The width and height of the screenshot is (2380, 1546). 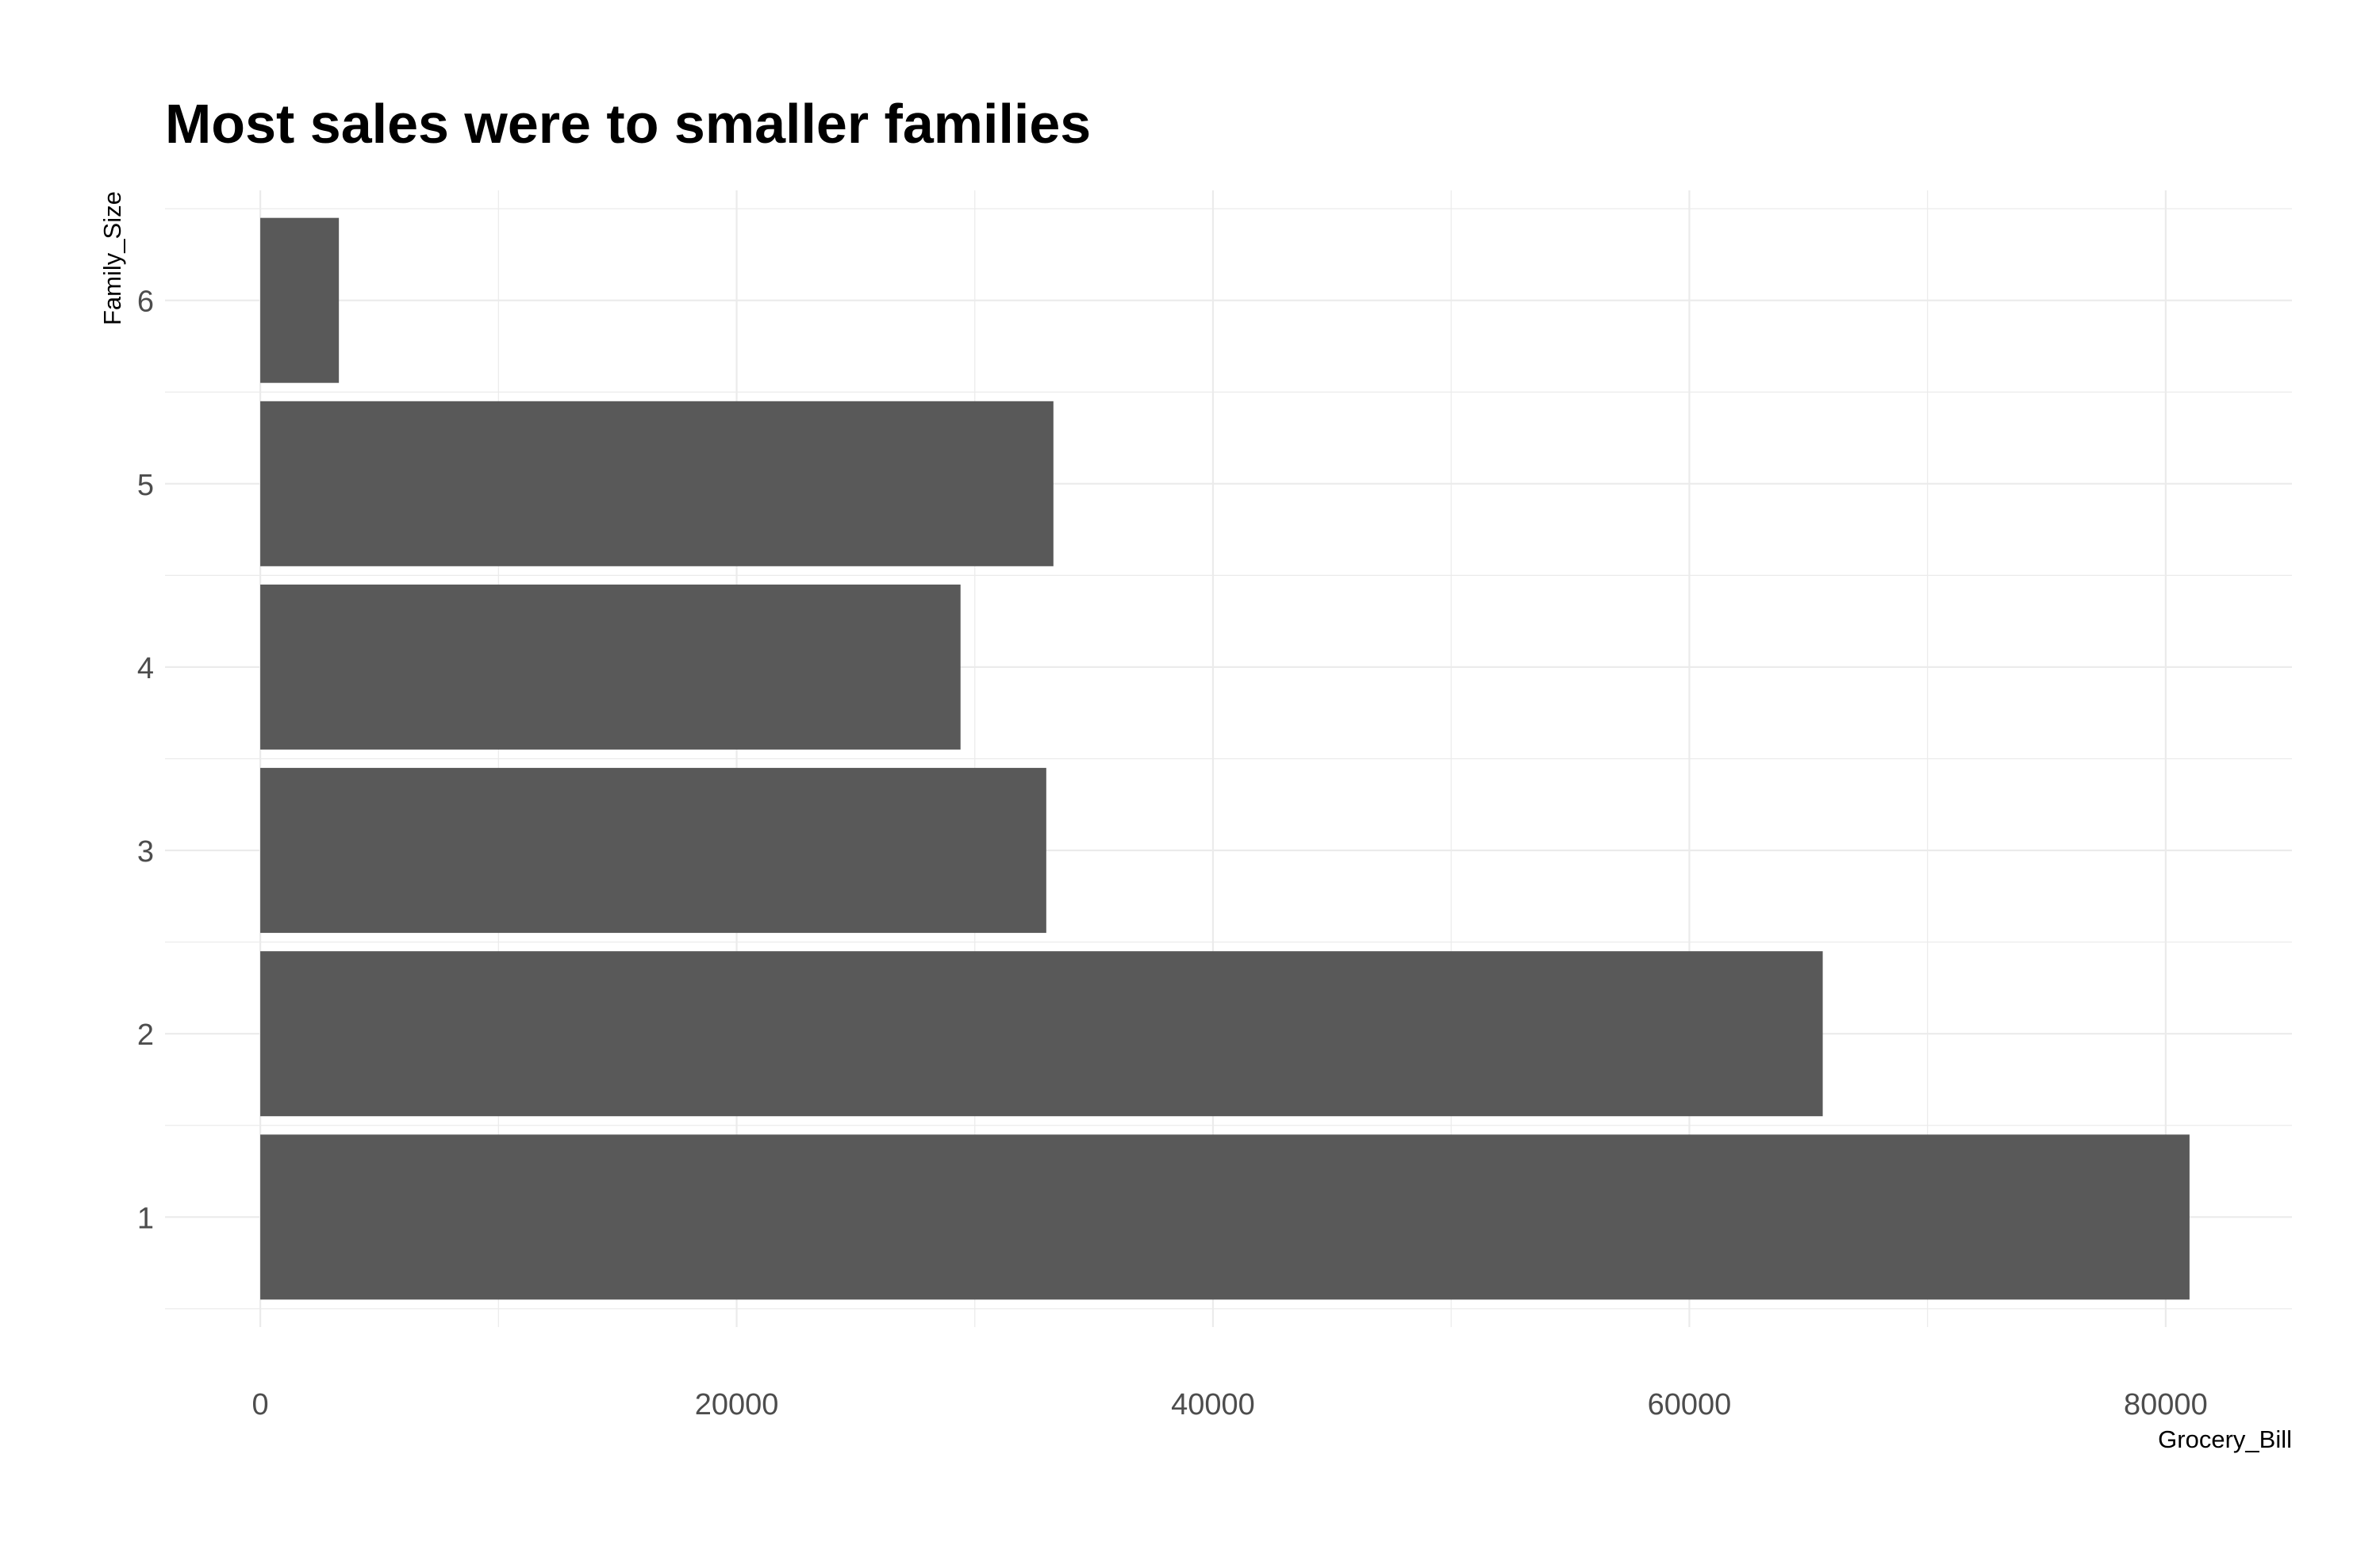 What do you see at coordinates (145, 1218) in the screenshot?
I see `y-tick-label: 1` at bounding box center [145, 1218].